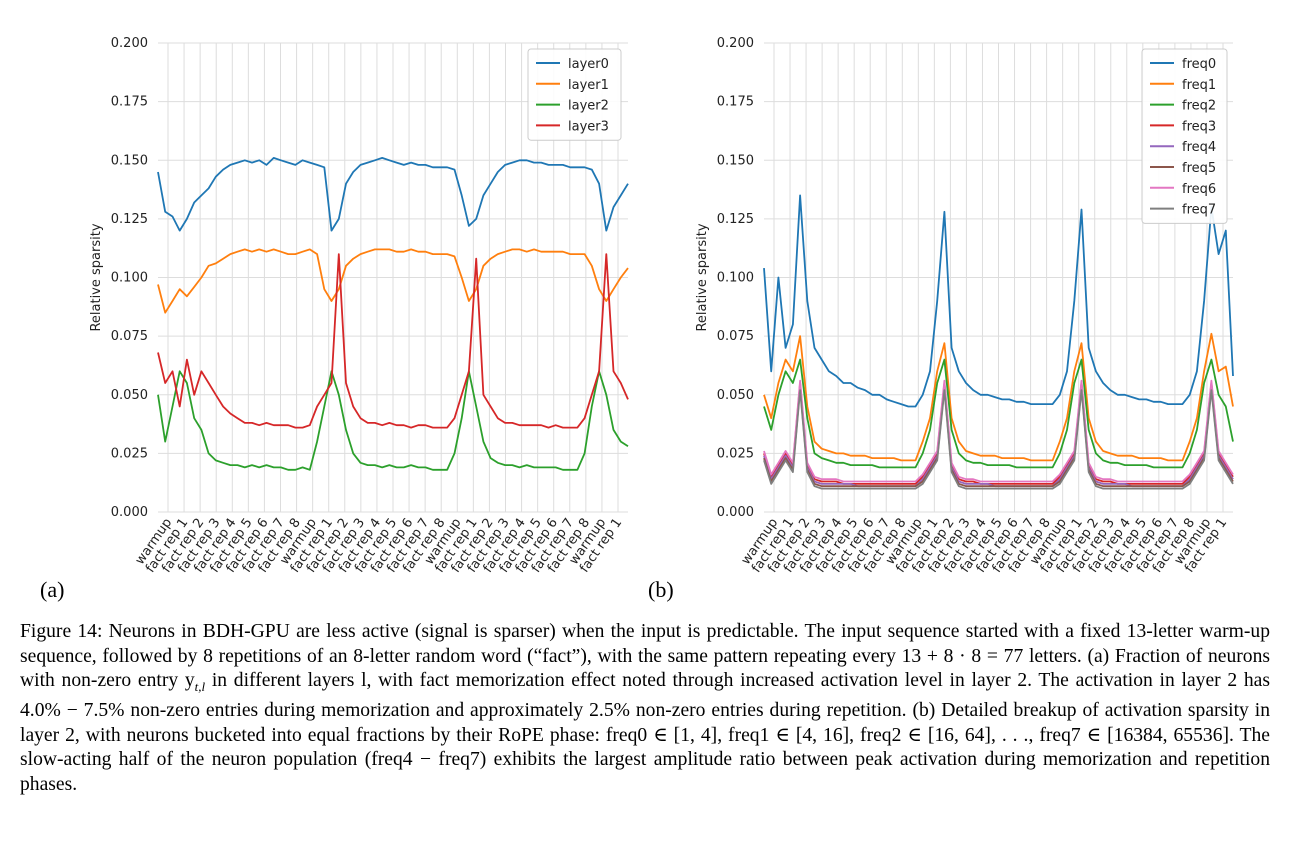 The image size is (1293, 854). Describe the element at coordinates (393, 420) in the screenshot. I see `series-line-layer2` at that location.